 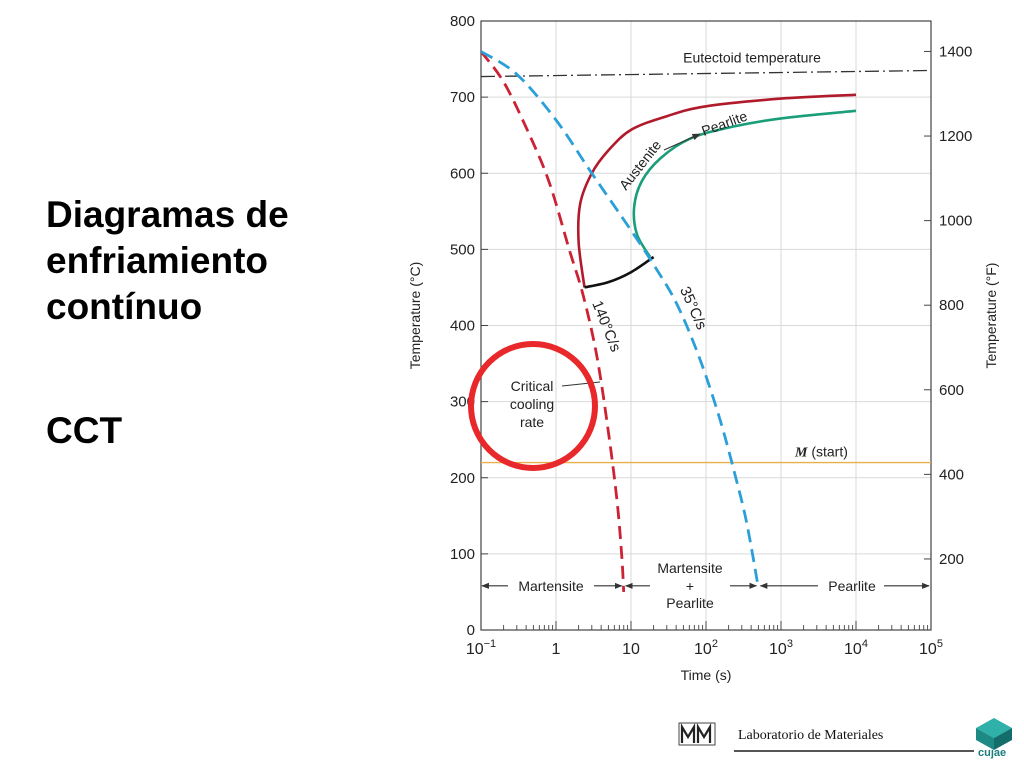 I want to click on lab-name: Laboratorio de Materiales, so click(x=811, y=735).